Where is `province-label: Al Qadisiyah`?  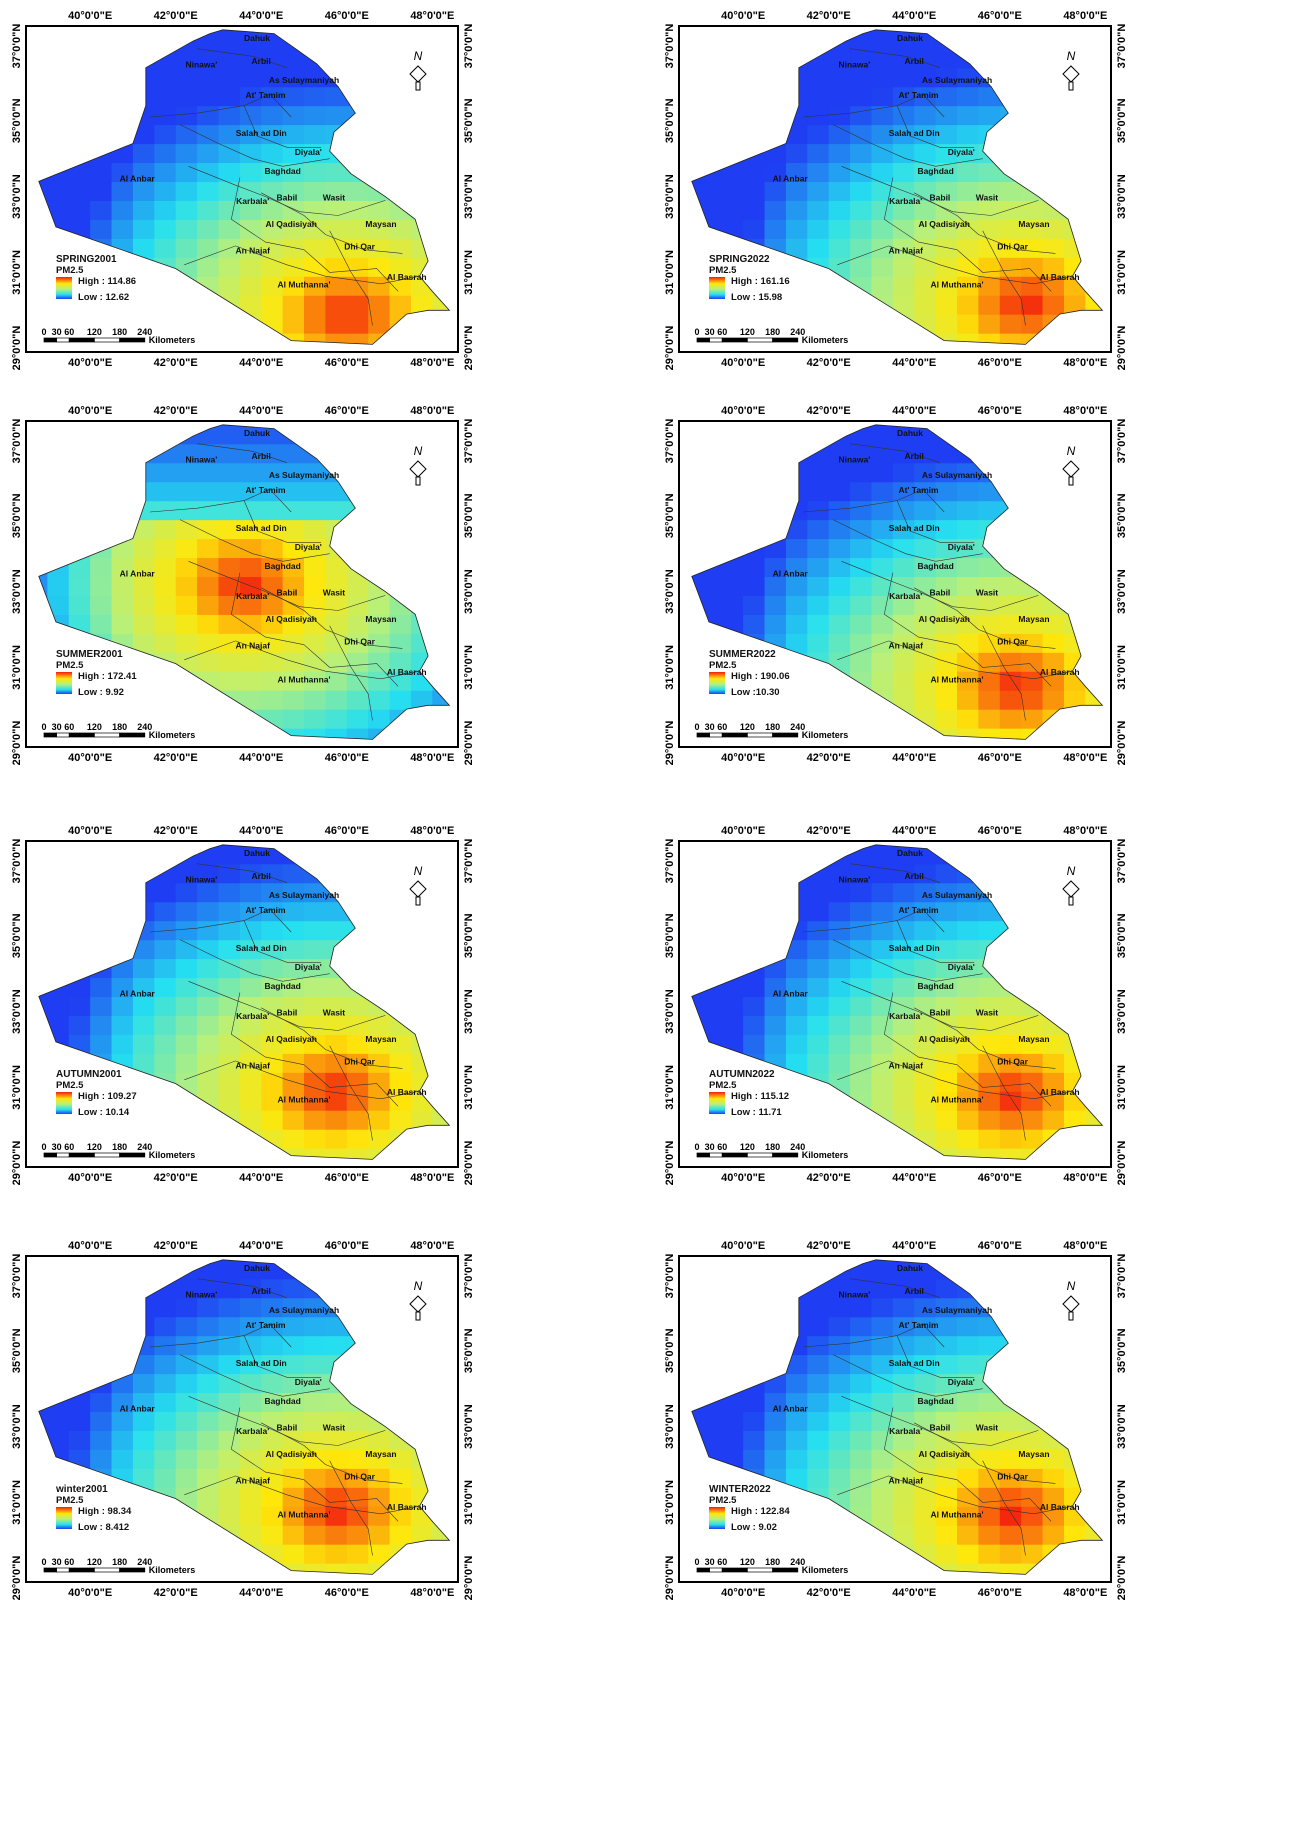
province-label: Al Qadisiyah is located at coordinates (944, 1454).